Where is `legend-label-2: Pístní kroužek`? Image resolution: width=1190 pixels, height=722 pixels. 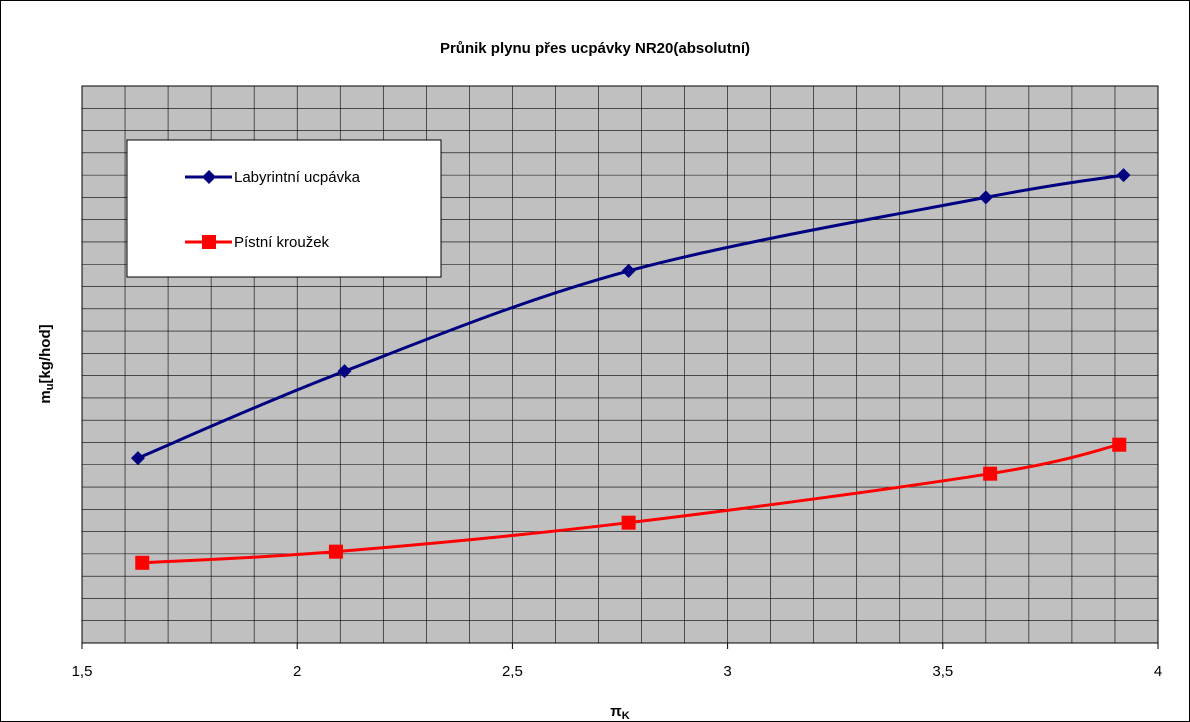
legend-label-2: Pístní kroužek is located at coordinates (282, 242).